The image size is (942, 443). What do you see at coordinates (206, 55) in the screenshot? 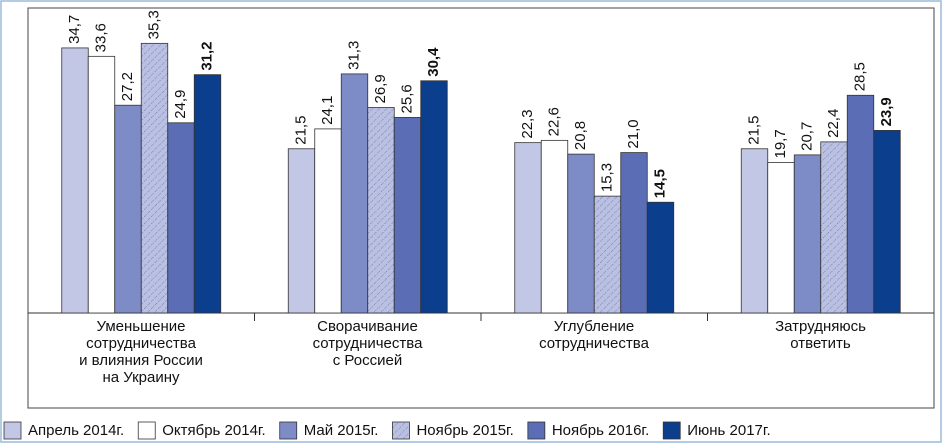
I see `value-label: 31,2` at bounding box center [206, 55].